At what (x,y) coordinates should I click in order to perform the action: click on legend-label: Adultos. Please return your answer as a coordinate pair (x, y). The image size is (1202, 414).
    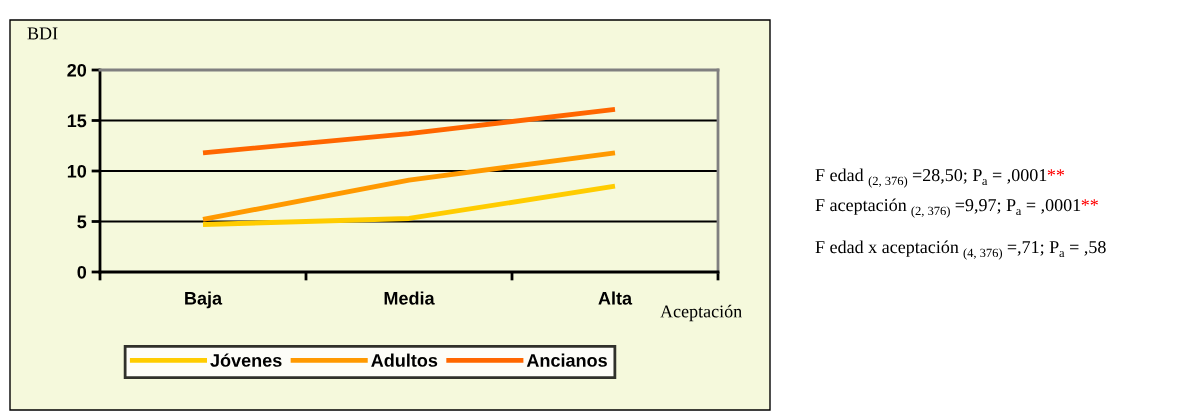
    Looking at the image, I should click on (404, 360).